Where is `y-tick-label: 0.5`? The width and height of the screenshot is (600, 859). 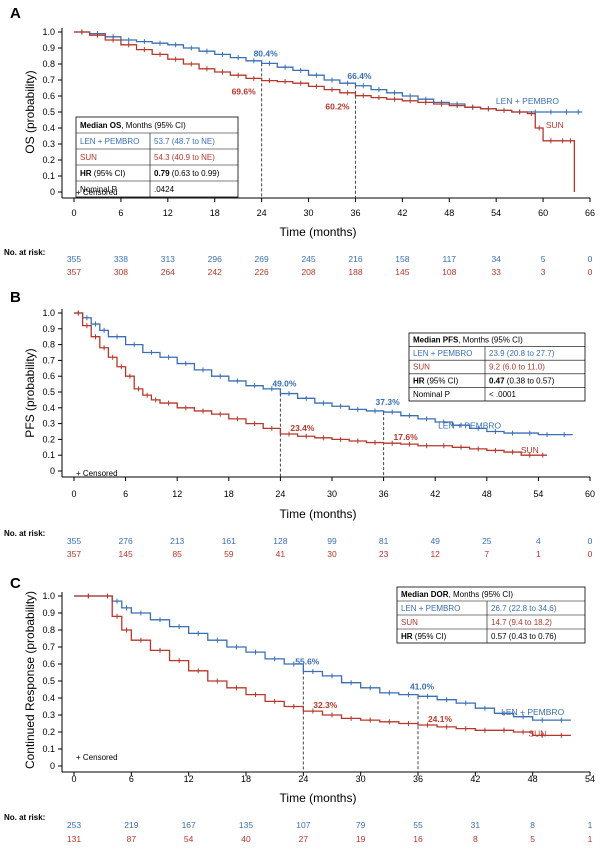 y-tick-label: 0.5 is located at coordinates (48, 112).